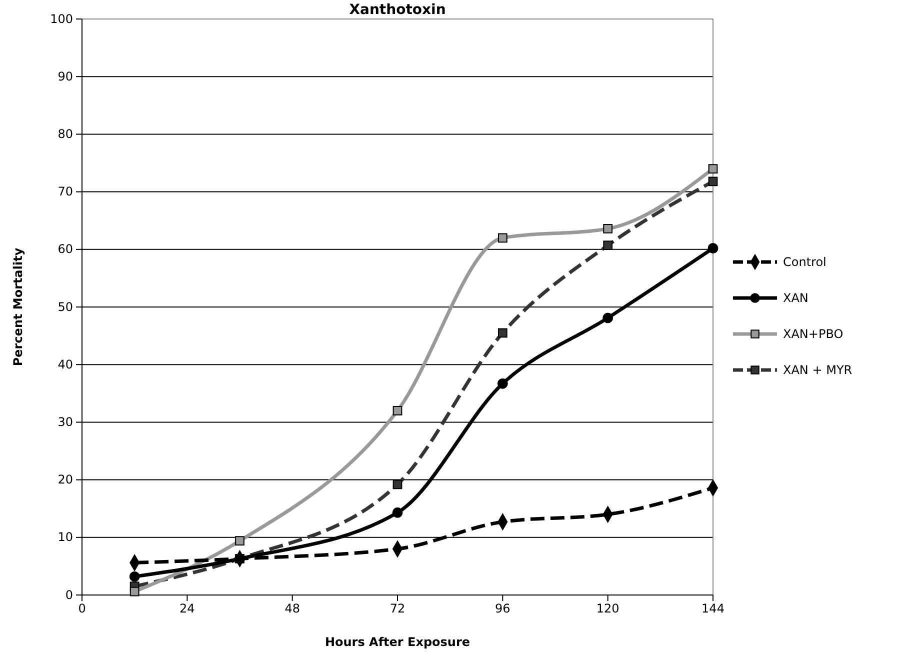 The width and height of the screenshot is (906, 660). Describe the element at coordinates (65, 134) in the screenshot. I see `y-tick-label: 80` at that location.